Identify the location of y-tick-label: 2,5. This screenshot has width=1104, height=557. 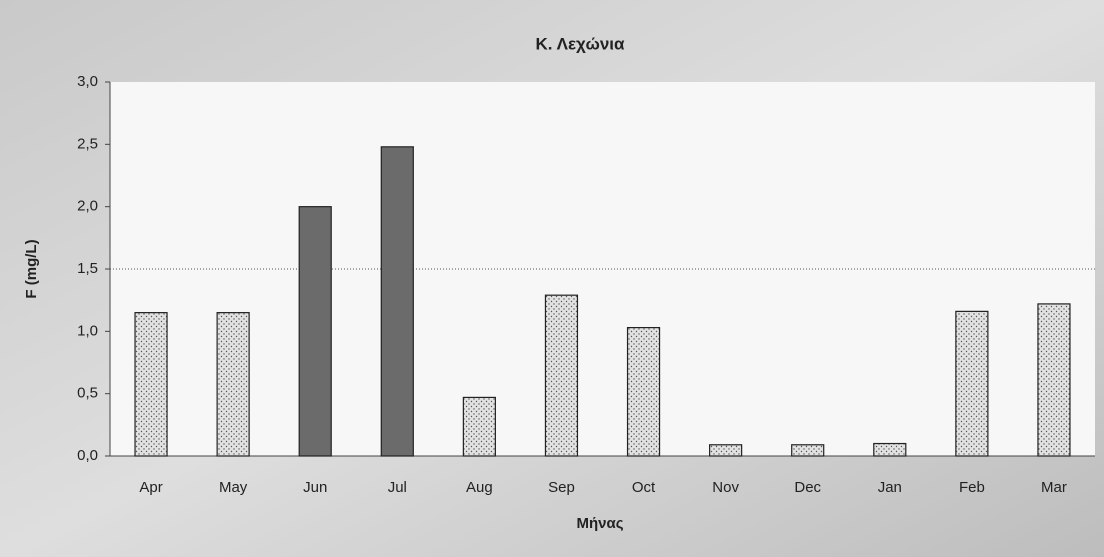
(87, 143).